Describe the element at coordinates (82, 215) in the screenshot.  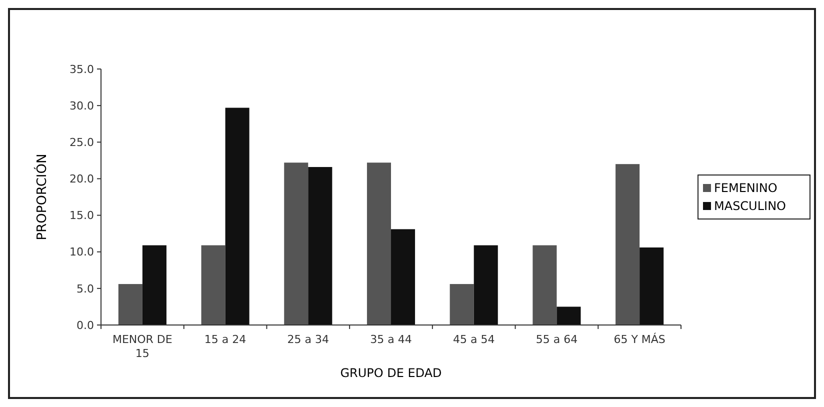
I see `y-tick-label: 15.0` at that location.